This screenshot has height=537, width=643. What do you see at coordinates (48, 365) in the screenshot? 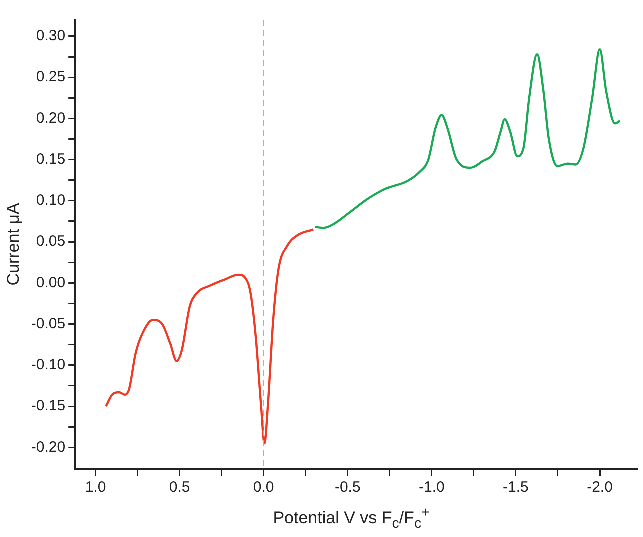
I see `y-tick-label: -0.10` at bounding box center [48, 365].